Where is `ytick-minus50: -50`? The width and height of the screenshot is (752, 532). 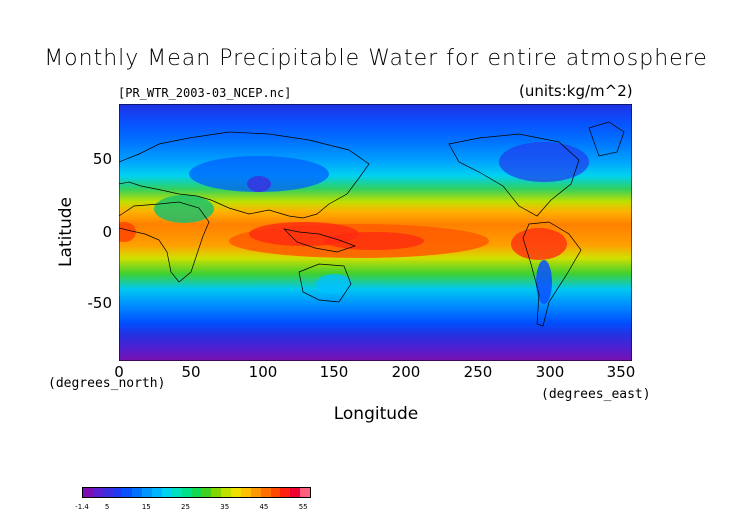 ytick-minus50: -50 is located at coordinates (100, 303).